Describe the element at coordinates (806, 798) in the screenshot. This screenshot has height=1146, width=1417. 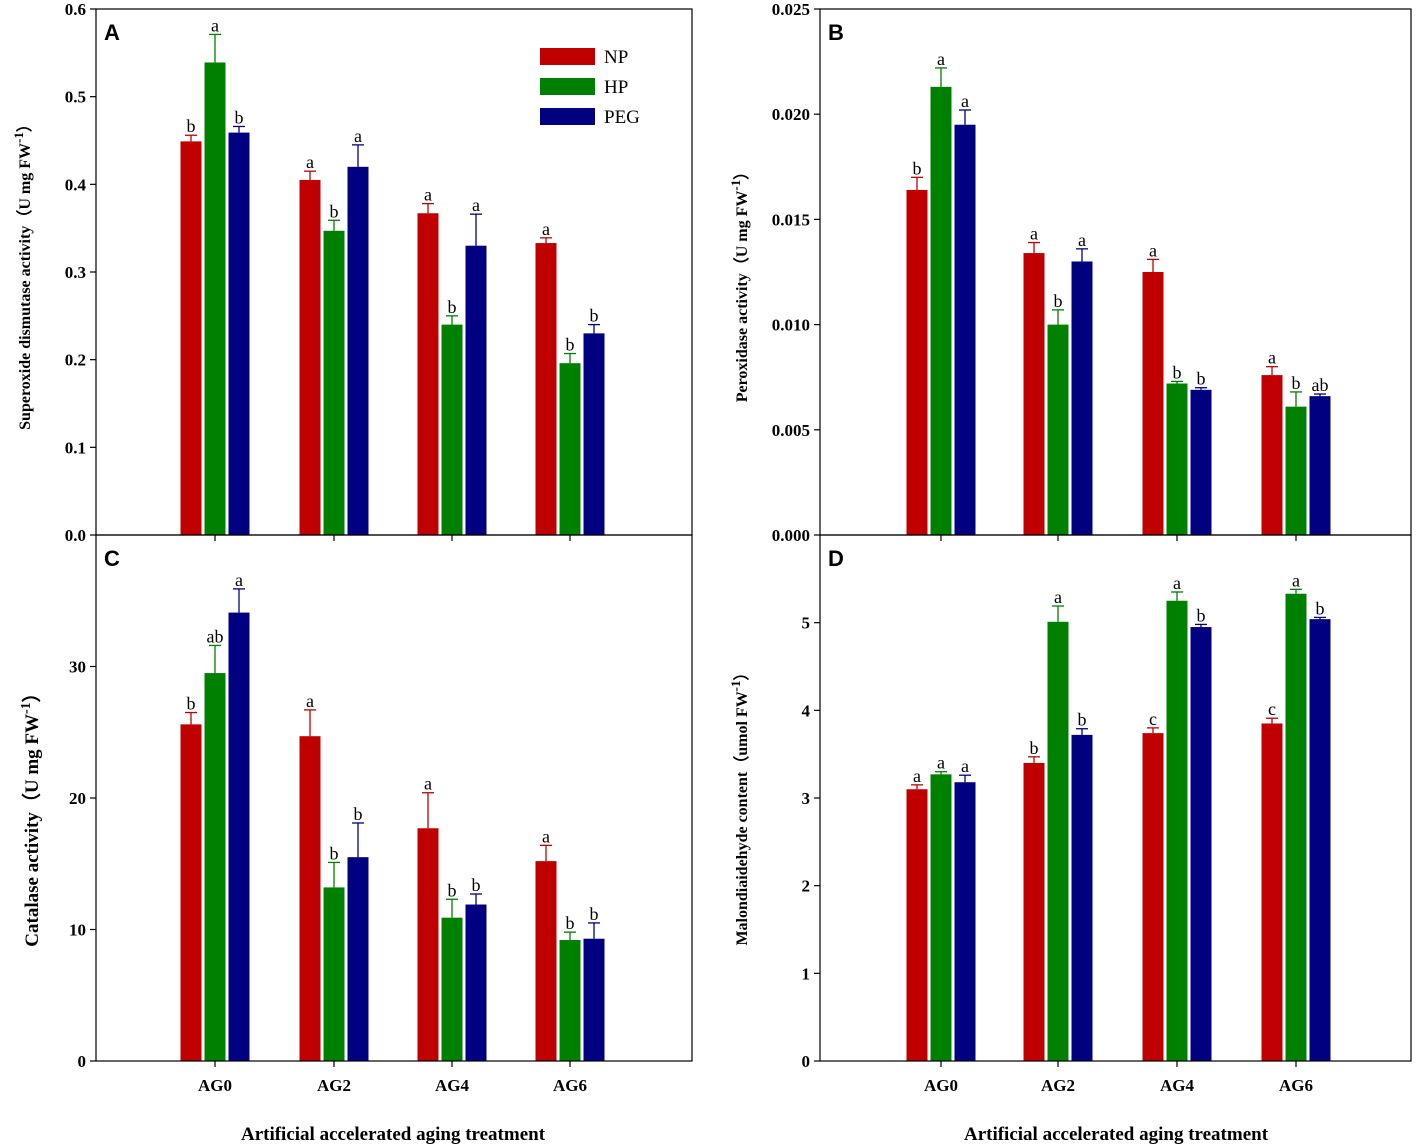
I see `panel-d-y-tick-label: 3` at that location.